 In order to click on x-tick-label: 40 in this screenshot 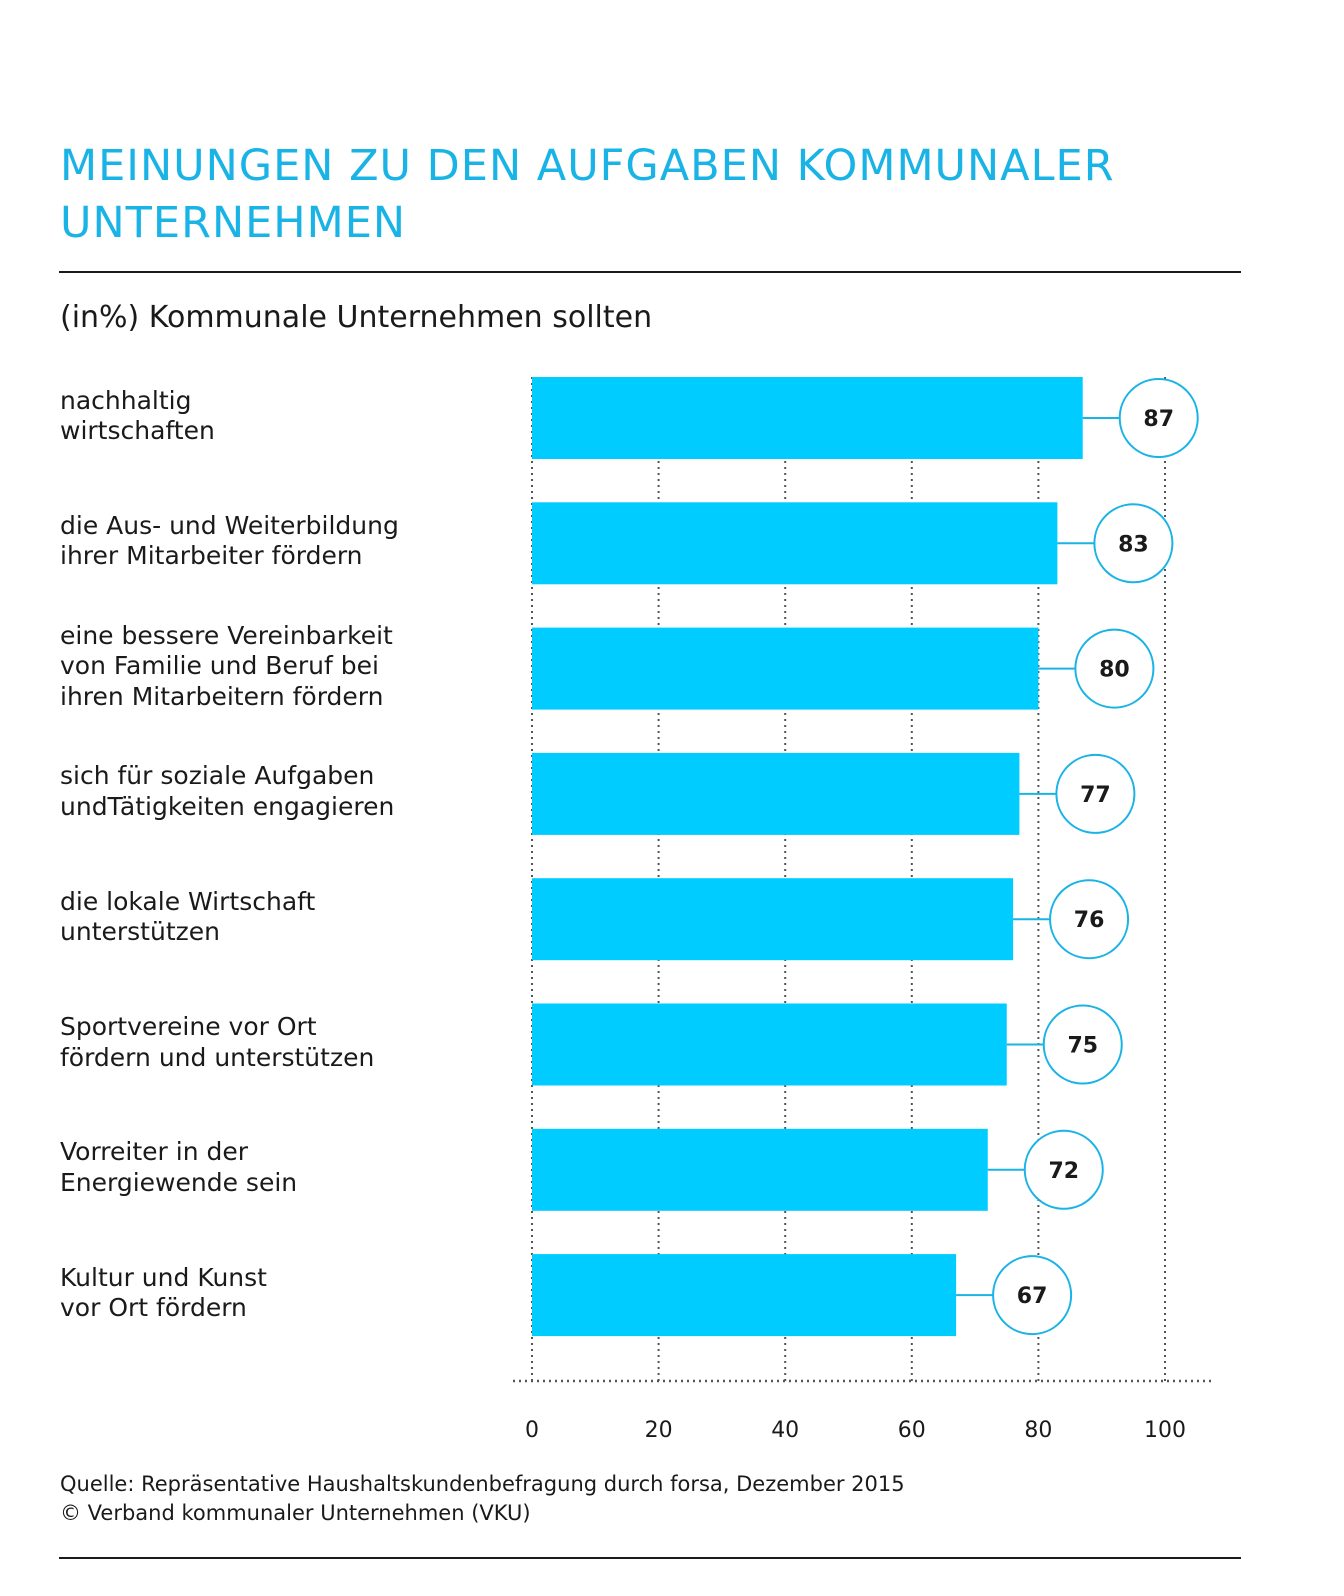, I will do `click(785, 1430)`.